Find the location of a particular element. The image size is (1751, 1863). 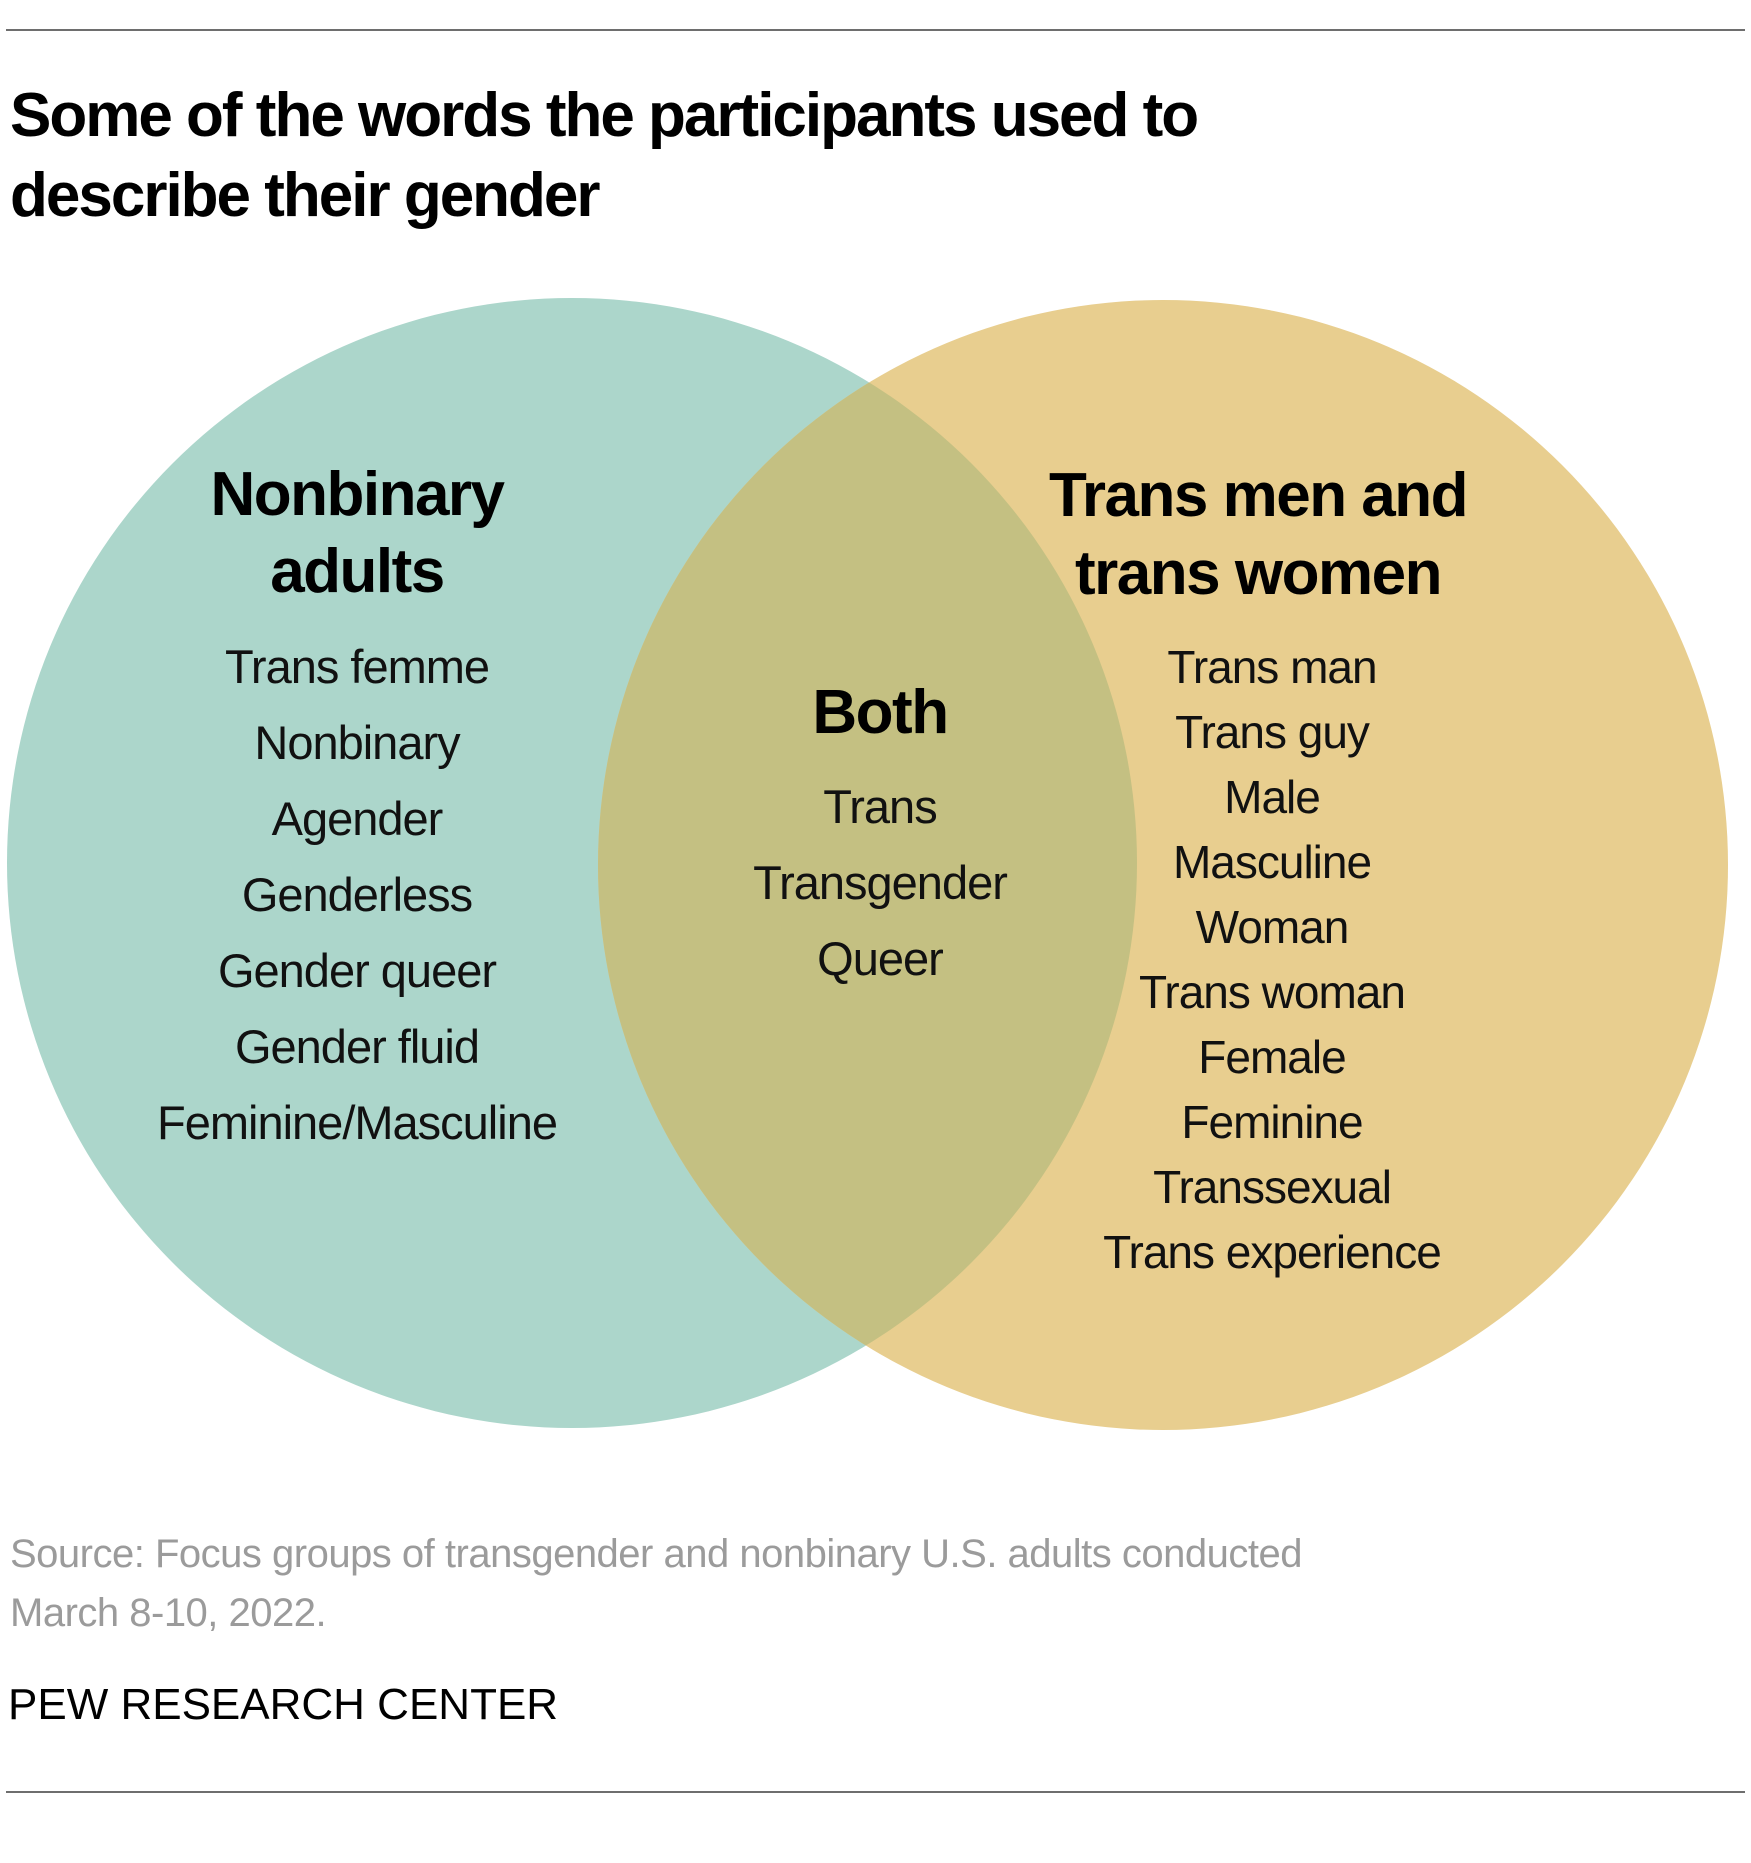

bottom-divider is located at coordinates (875, 1792).